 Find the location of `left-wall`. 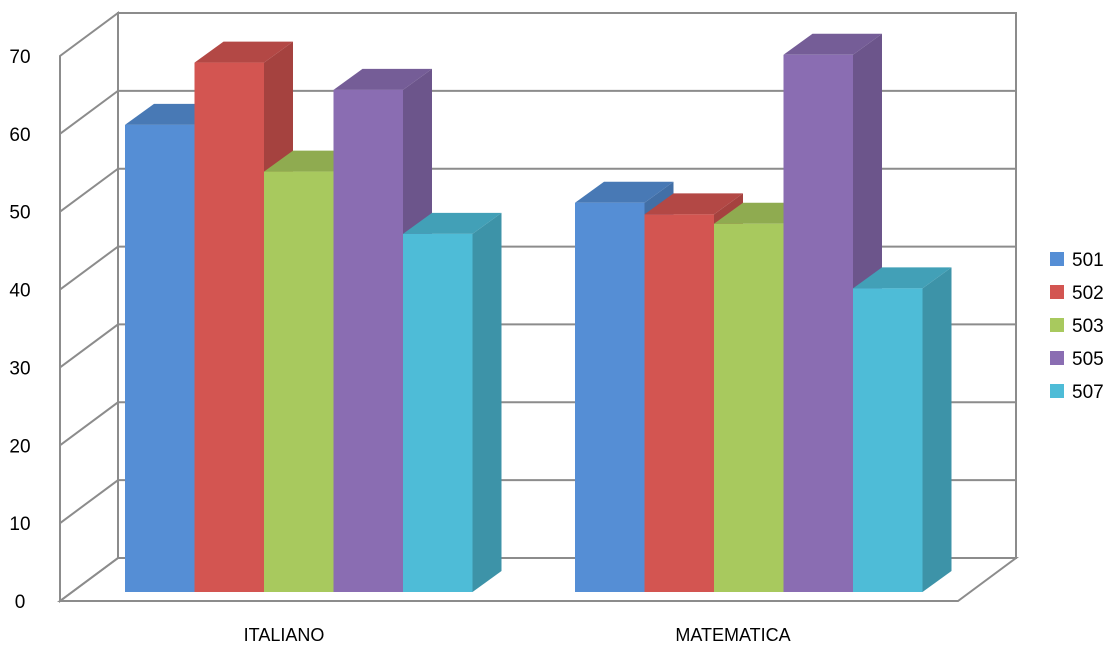

left-wall is located at coordinates (89, 307).